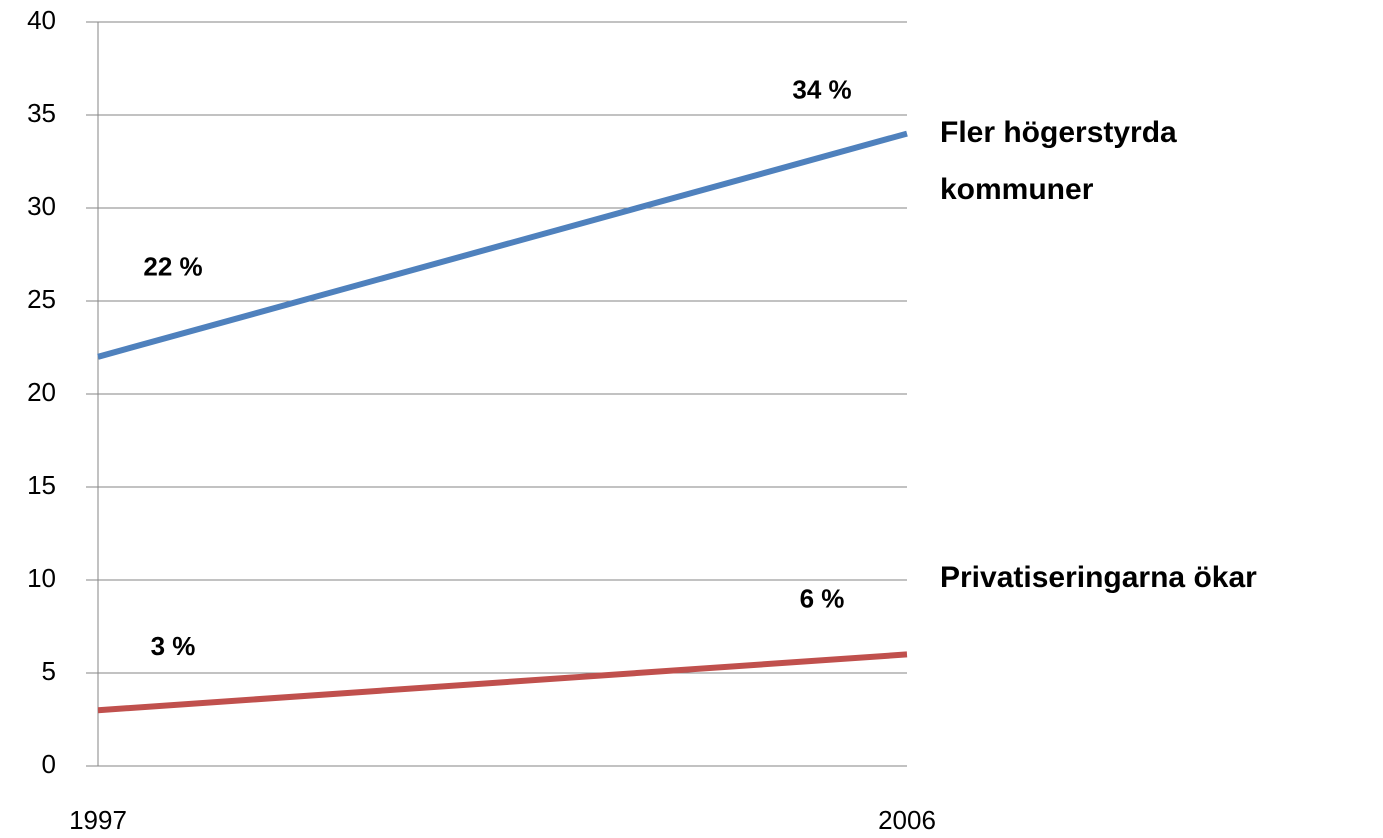 The image size is (1383, 838). What do you see at coordinates (41, 578) in the screenshot?
I see `y-tick-label: 10` at bounding box center [41, 578].